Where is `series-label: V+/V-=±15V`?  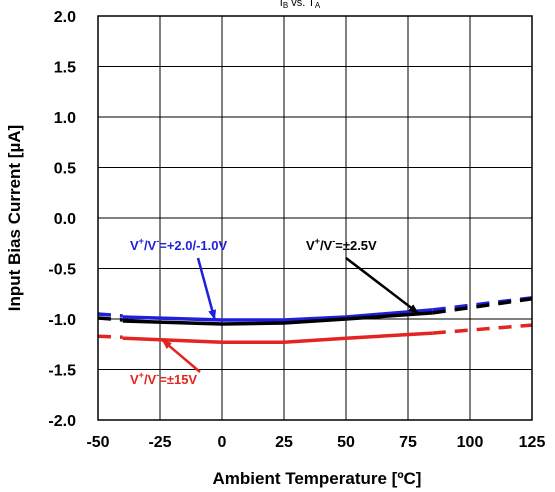 series-label: V+/V-=±15V is located at coordinates (163, 378).